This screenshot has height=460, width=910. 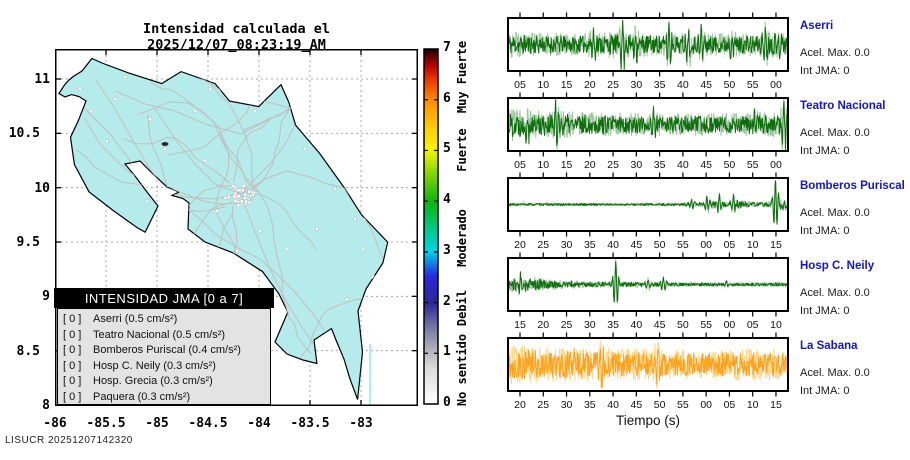 What do you see at coordinates (648, 291) in the screenshot?
I see `seismogram-hosp-c-neily: 15 20 25 30 35 40 45 50 55 00 05 10` at bounding box center [648, 291].